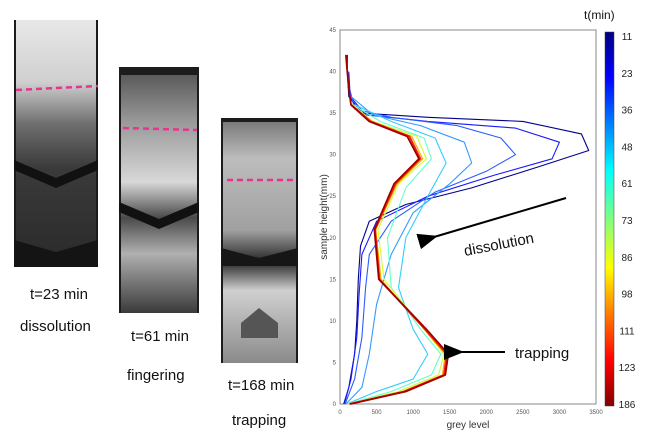  What do you see at coordinates (560, 413) in the screenshot?
I see `x-tick-label: 3000` at bounding box center [560, 413].